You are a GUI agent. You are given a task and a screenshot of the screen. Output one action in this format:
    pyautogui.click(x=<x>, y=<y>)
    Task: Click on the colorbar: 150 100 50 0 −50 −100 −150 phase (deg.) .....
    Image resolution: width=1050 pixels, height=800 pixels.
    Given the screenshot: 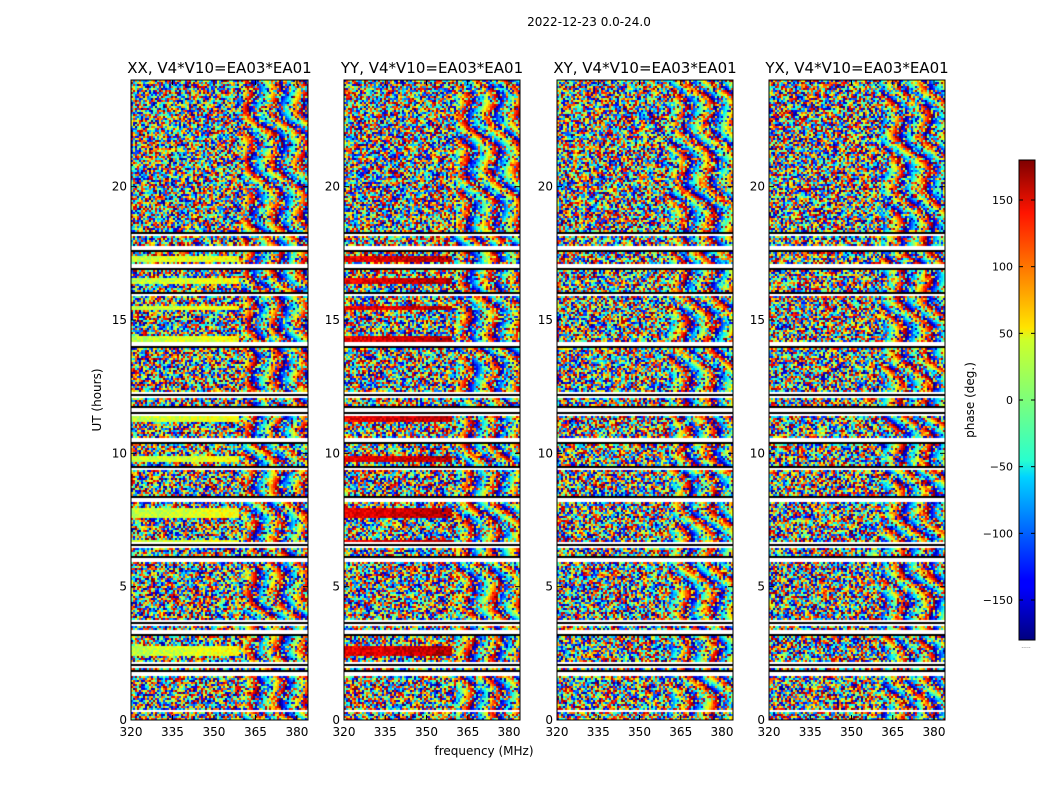 What is the action you would take?
    pyautogui.click(x=999, y=404)
    